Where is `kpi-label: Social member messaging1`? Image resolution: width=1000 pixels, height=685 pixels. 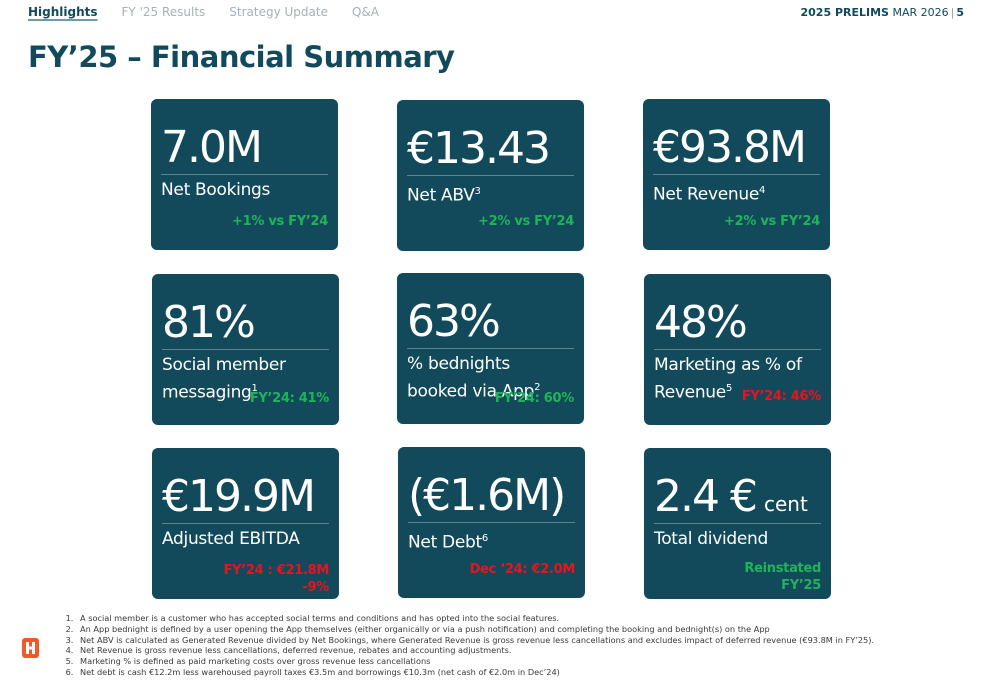
kpi-label: Social member messaging1 is located at coordinates (224, 379).